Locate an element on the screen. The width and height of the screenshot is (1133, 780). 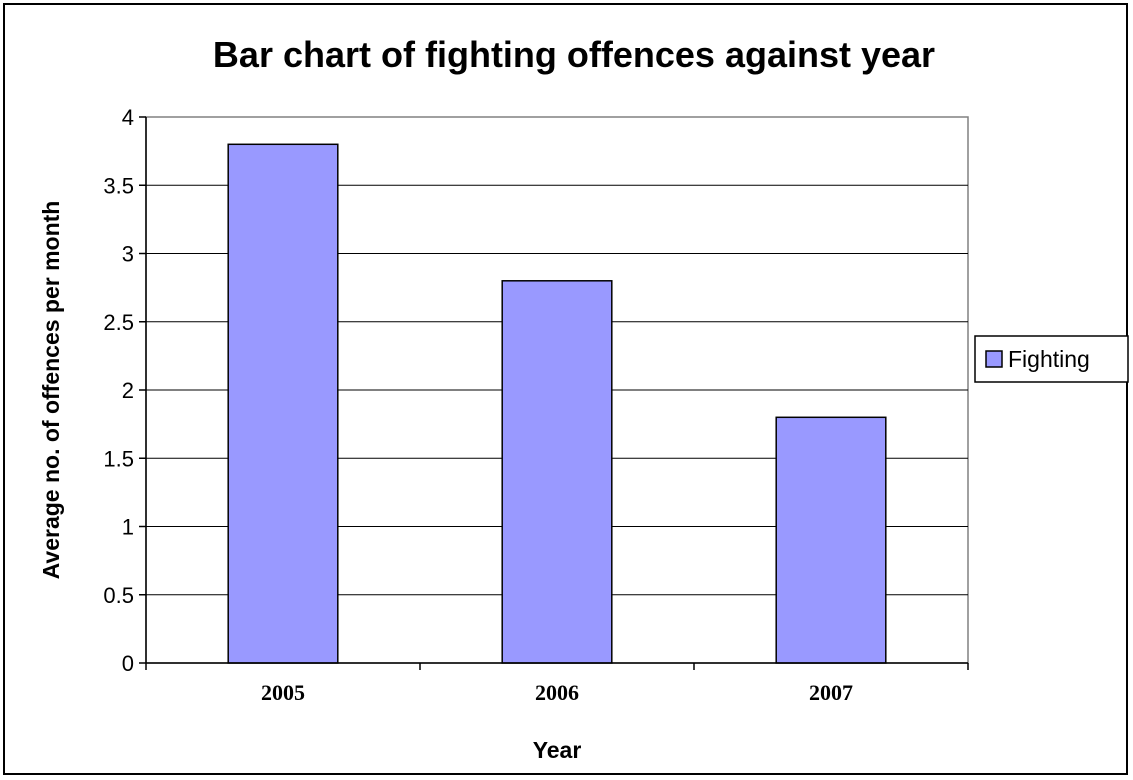
y-tick-label: 0.5 is located at coordinates (118, 595).